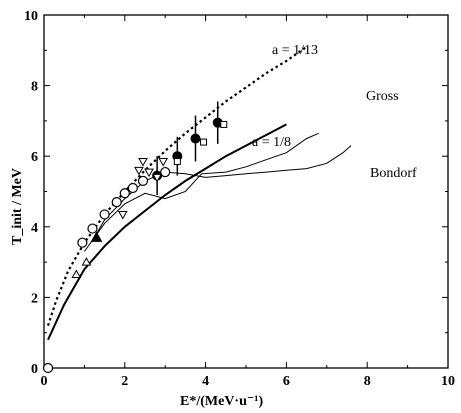 The width and height of the screenshot is (461, 413). What do you see at coordinates (448, 381) in the screenshot?
I see `x-tick-label: 10` at bounding box center [448, 381].